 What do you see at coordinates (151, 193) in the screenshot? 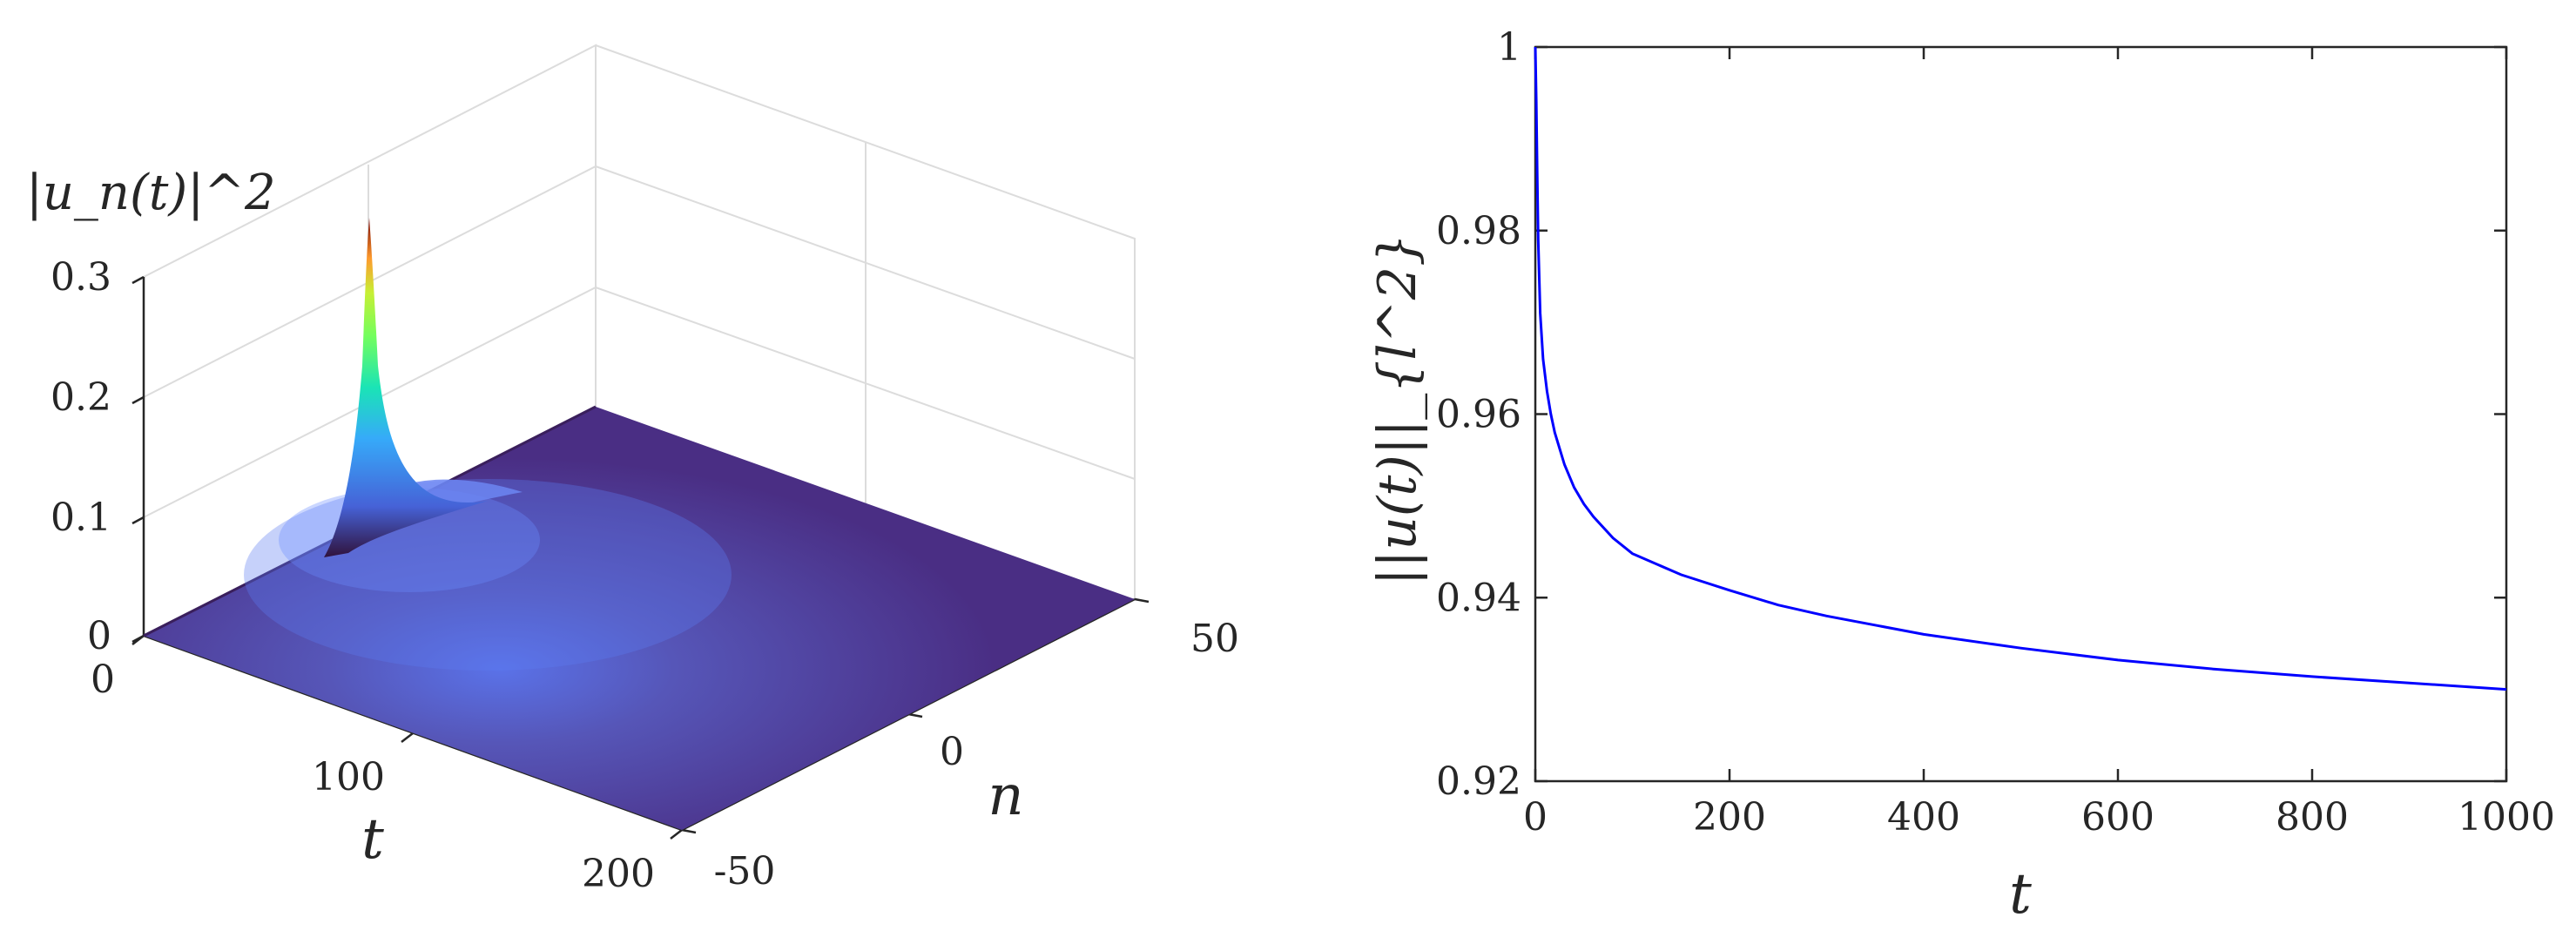
I see `z-axis-label: |u_n(t)|^2` at bounding box center [151, 193].